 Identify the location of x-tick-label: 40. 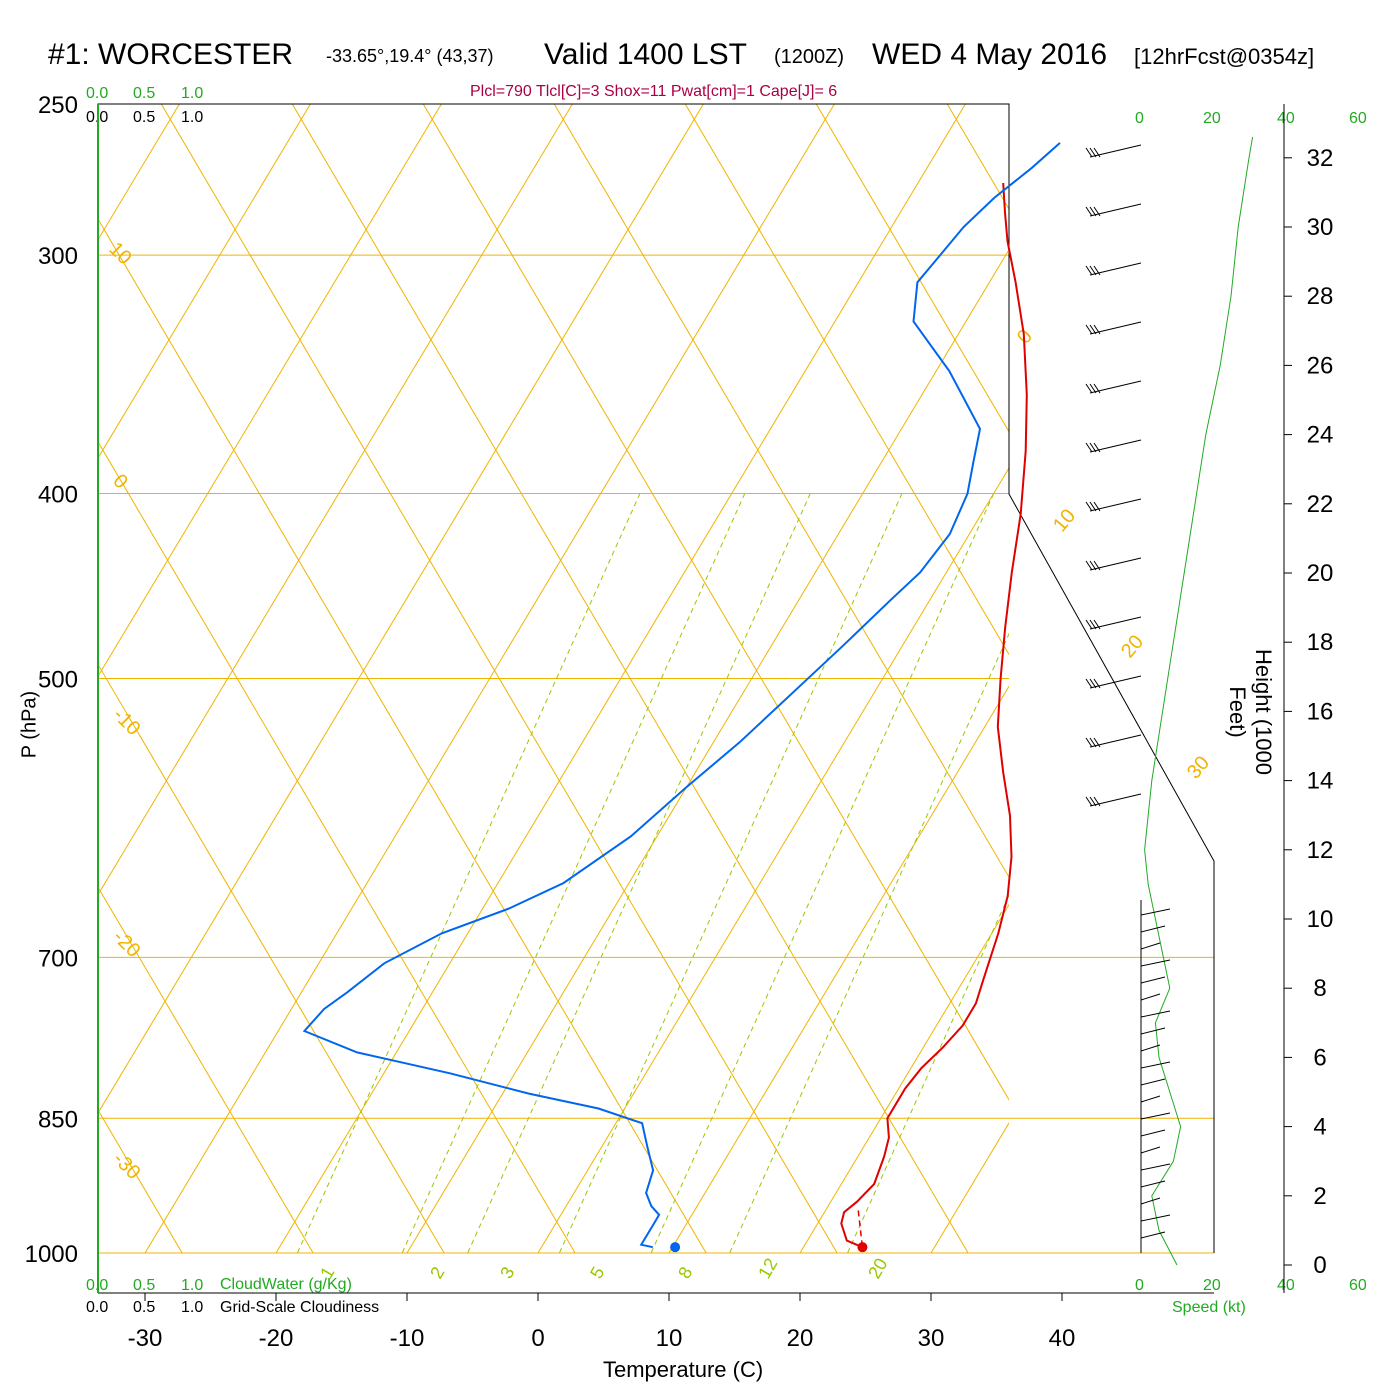
(1062, 1338).